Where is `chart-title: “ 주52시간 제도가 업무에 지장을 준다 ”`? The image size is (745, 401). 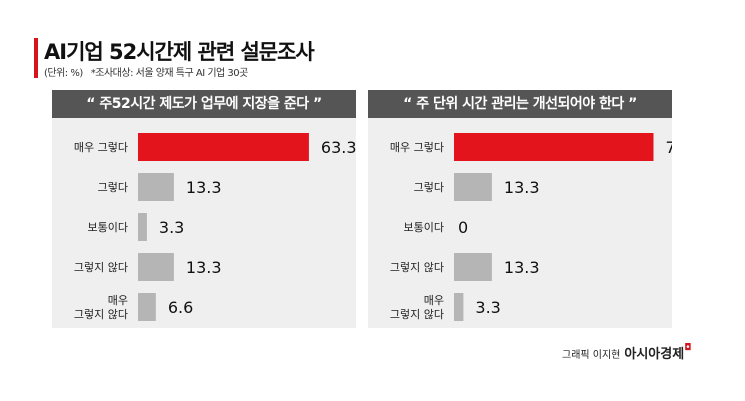
chart-title: “ 주52시간 제도가 업무에 지장을 준다 ” is located at coordinates (204, 104).